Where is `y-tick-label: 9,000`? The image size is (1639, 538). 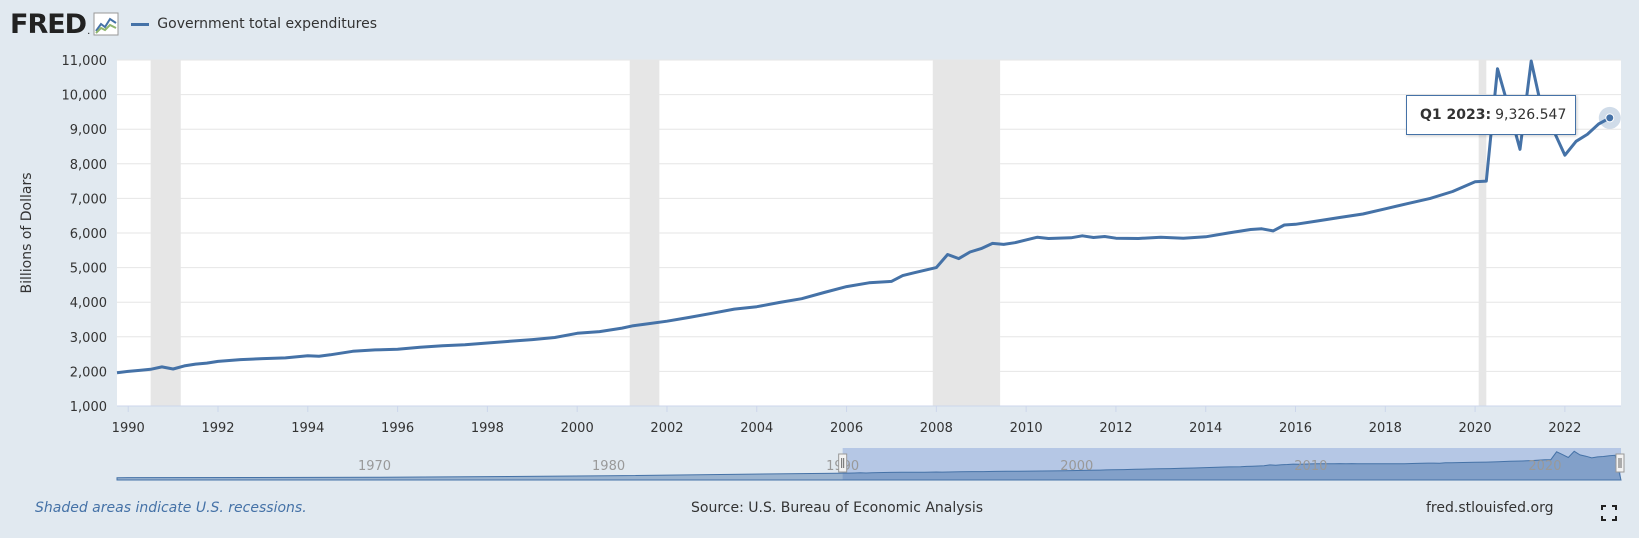
y-tick-label: 9,000 is located at coordinates (88, 130).